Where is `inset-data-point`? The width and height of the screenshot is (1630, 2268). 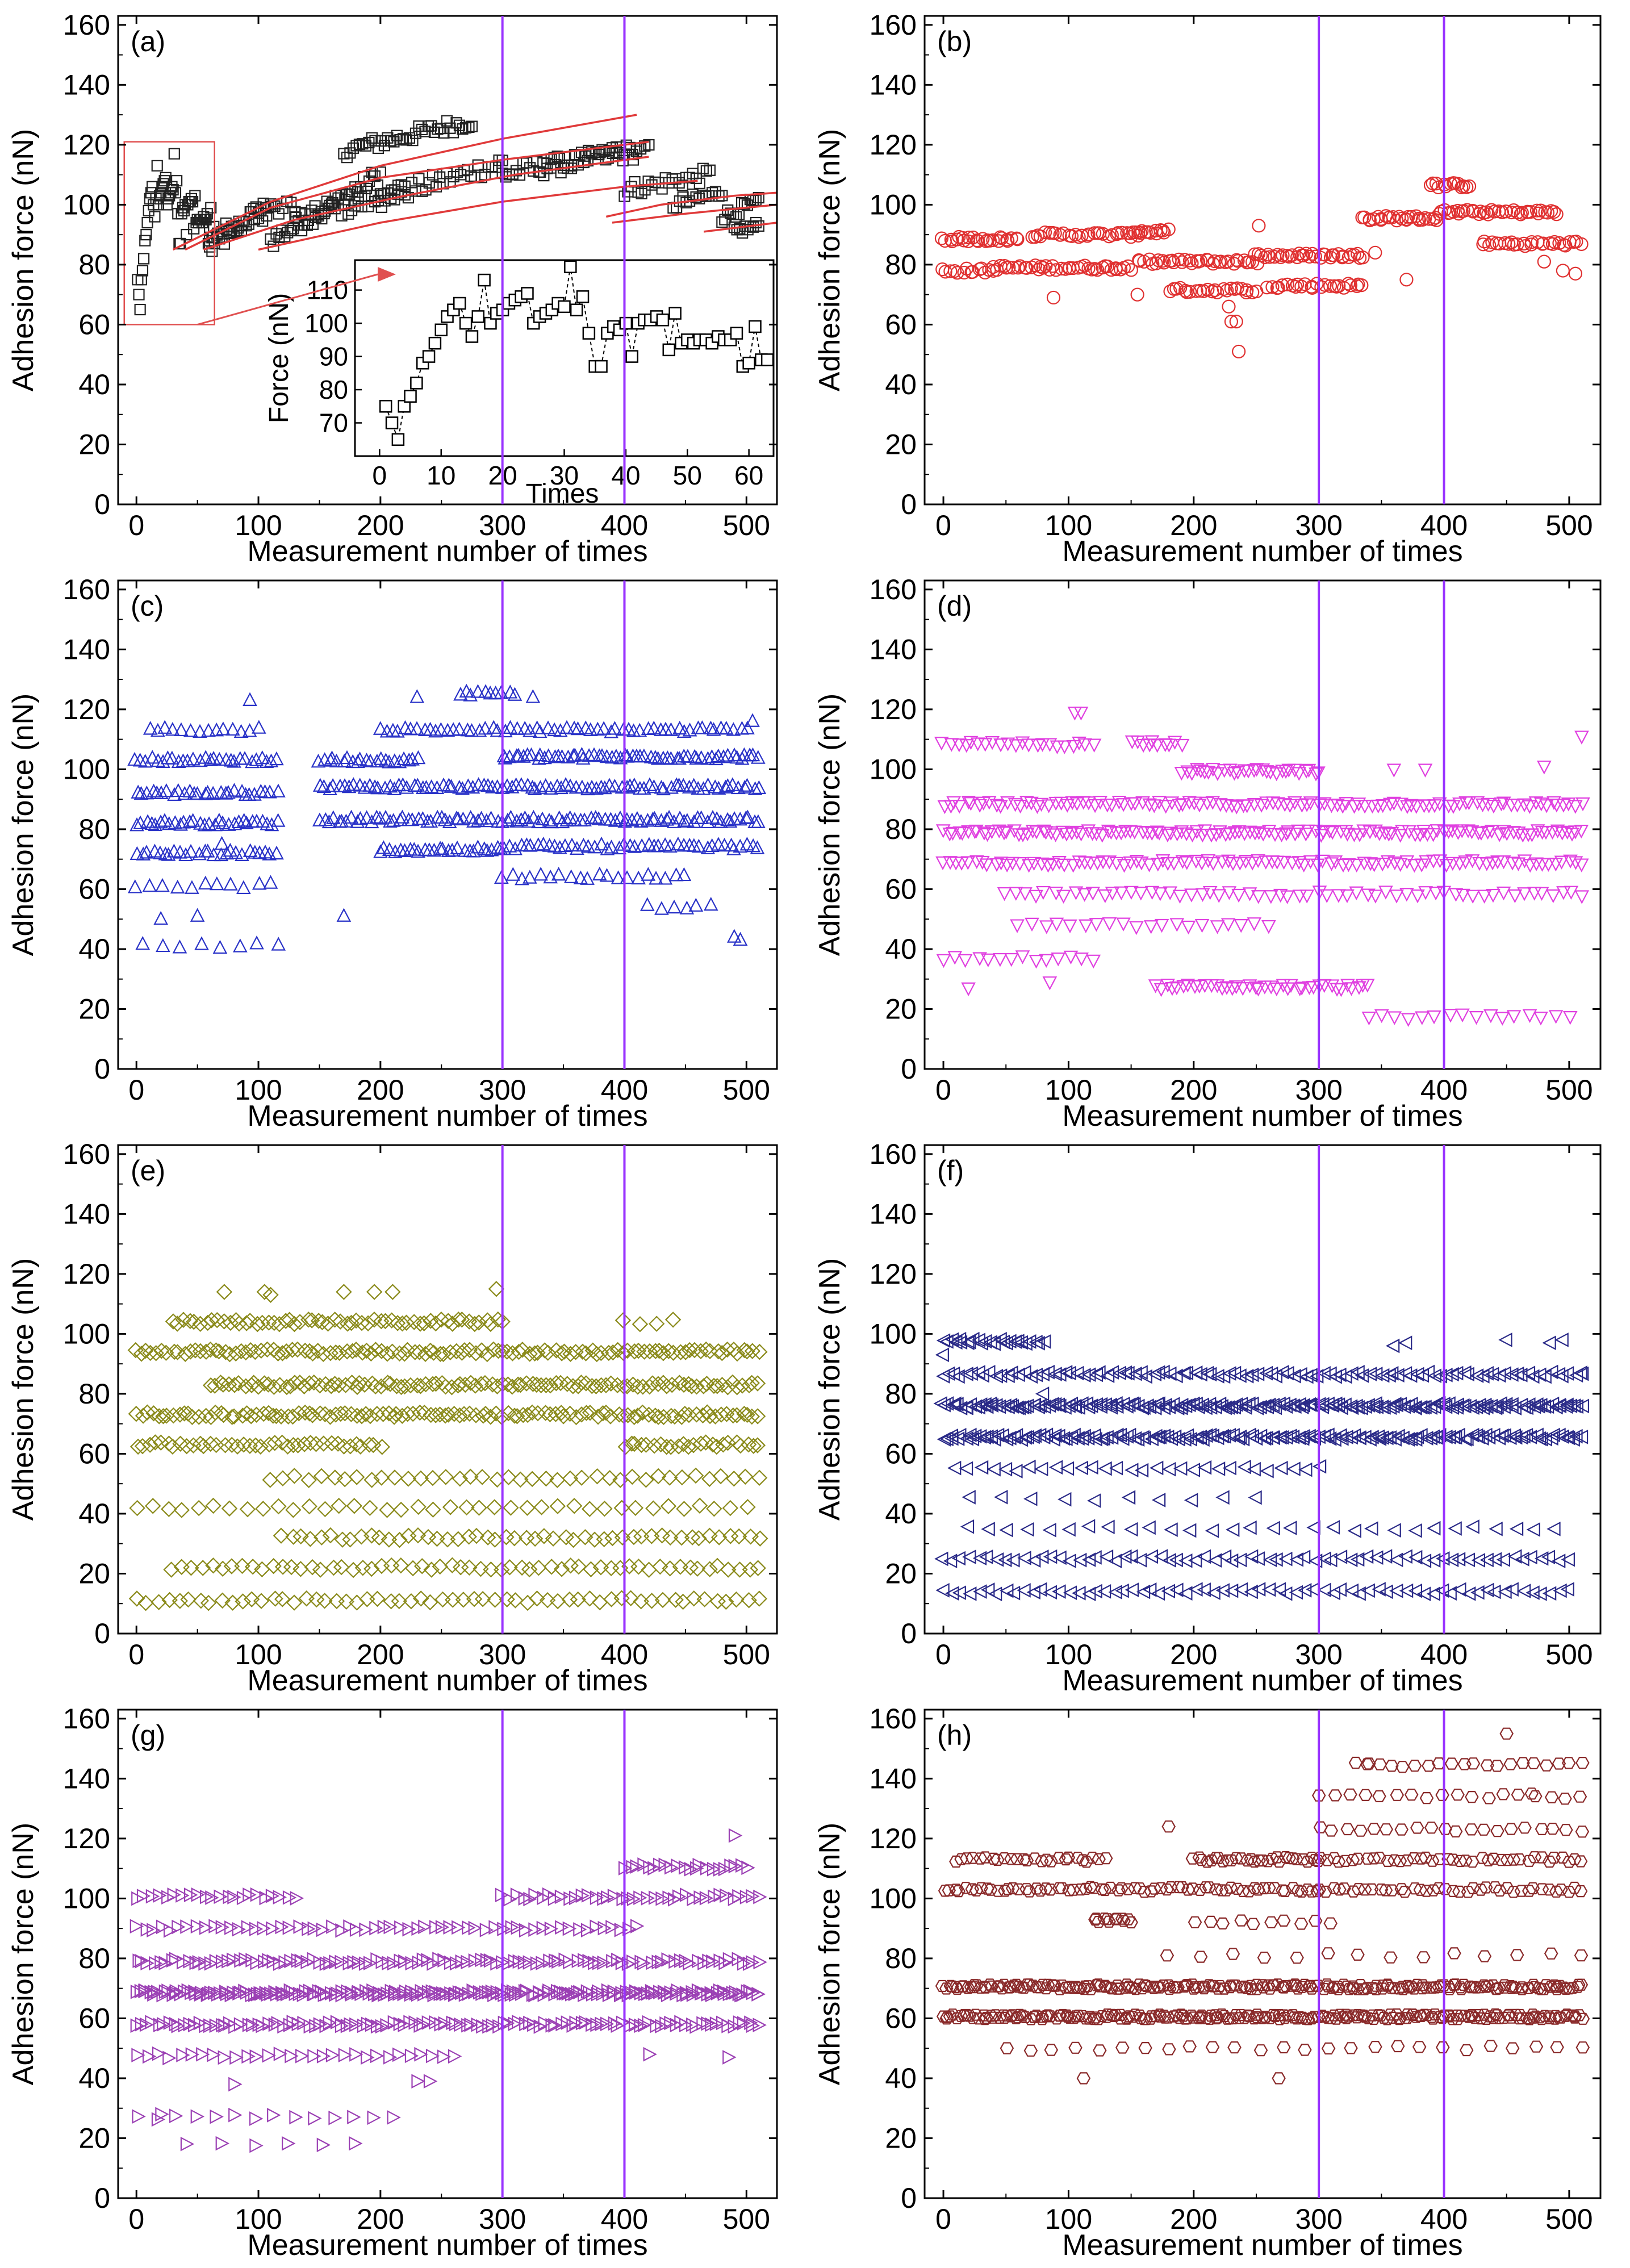 inset-data-point is located at coordinates (441, 330).